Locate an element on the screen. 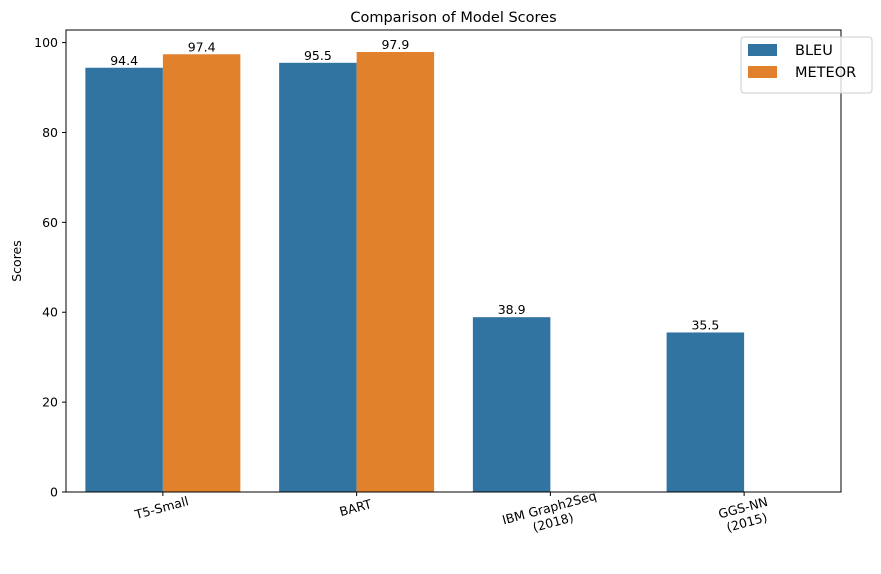  y-tick-label: 0 is located at coordinates (54, 492).